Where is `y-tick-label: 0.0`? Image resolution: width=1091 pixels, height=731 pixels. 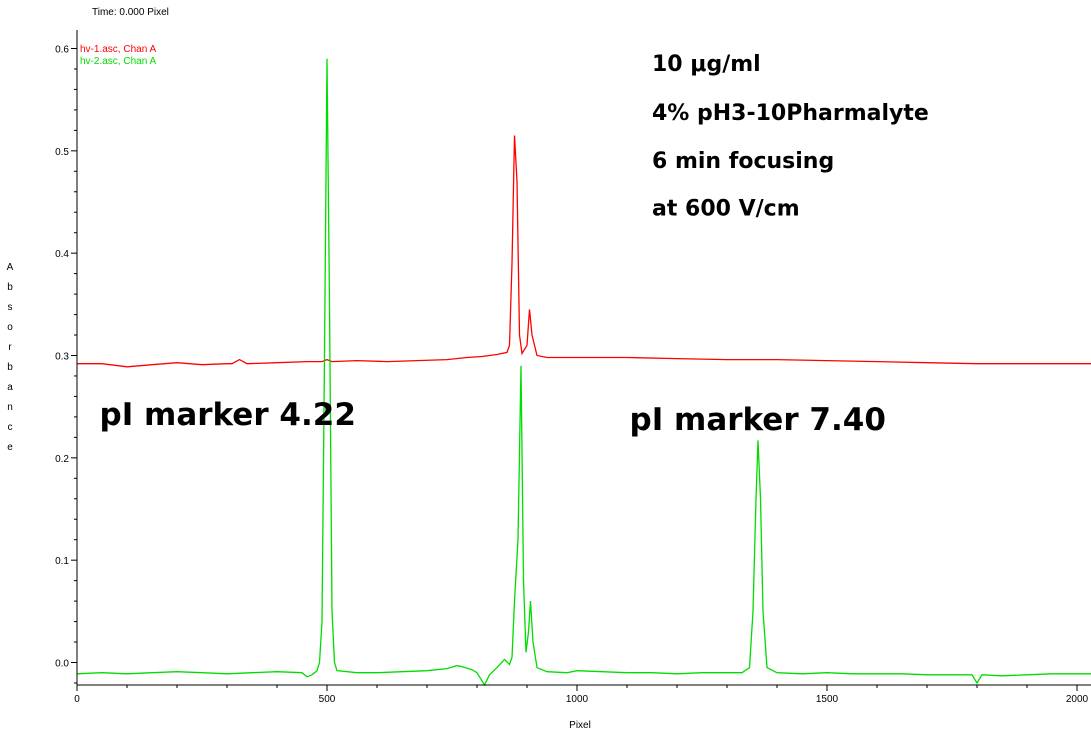
y-tick-label: 0.0 is located at coordinates (62, 664).